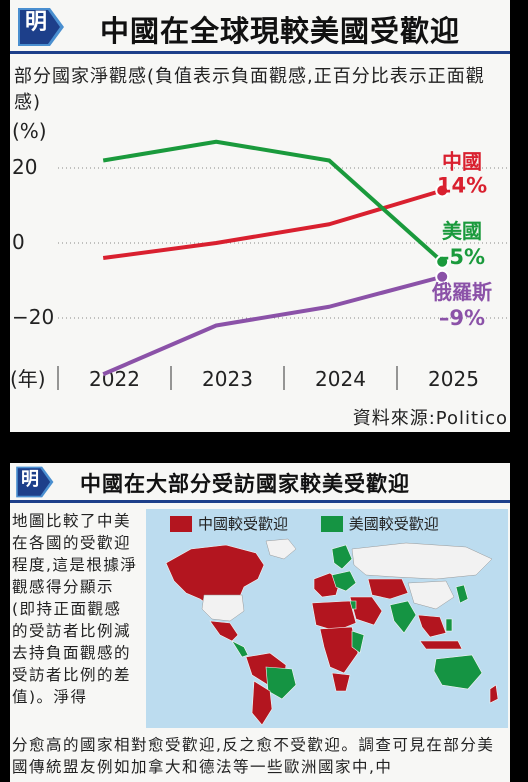 This screenshot has width=528, height=782. I want to click on chart-subtitle: 部分國家淨觀感(負值表示負面觀感,正百分比表示正面觀感), so click(249, 89).